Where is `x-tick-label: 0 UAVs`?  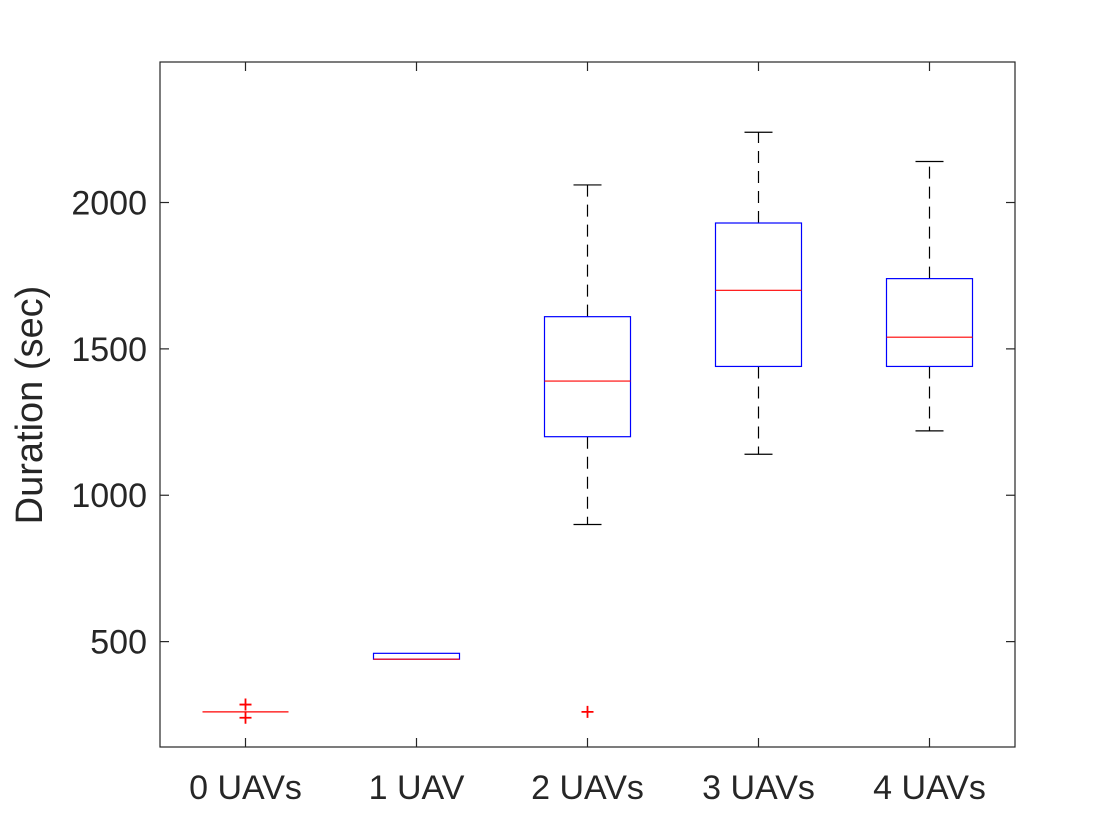
x-tick-label: 0 UAVs is located at coordinates (245, 788).